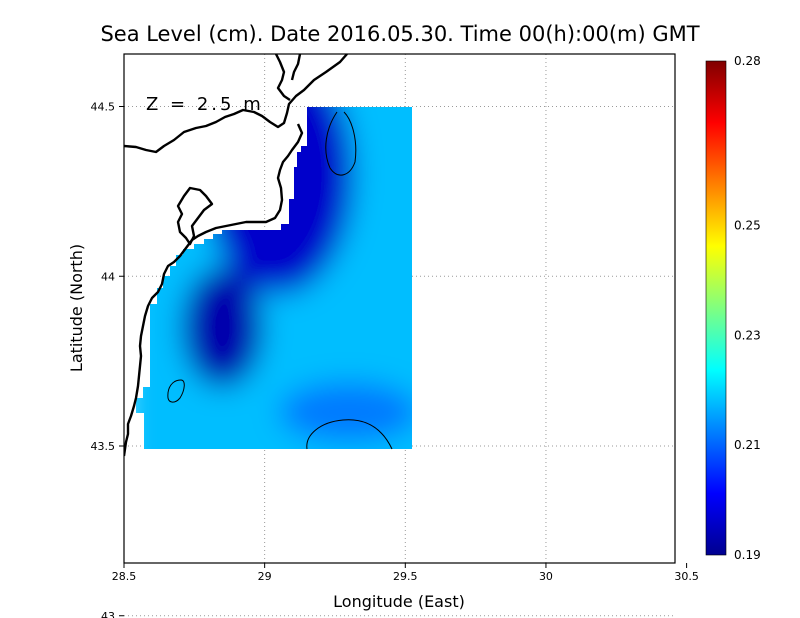 This screenshot has height=618, width=800. I want to click on colorbar-tick-label: 0.23, so click(747, 335).